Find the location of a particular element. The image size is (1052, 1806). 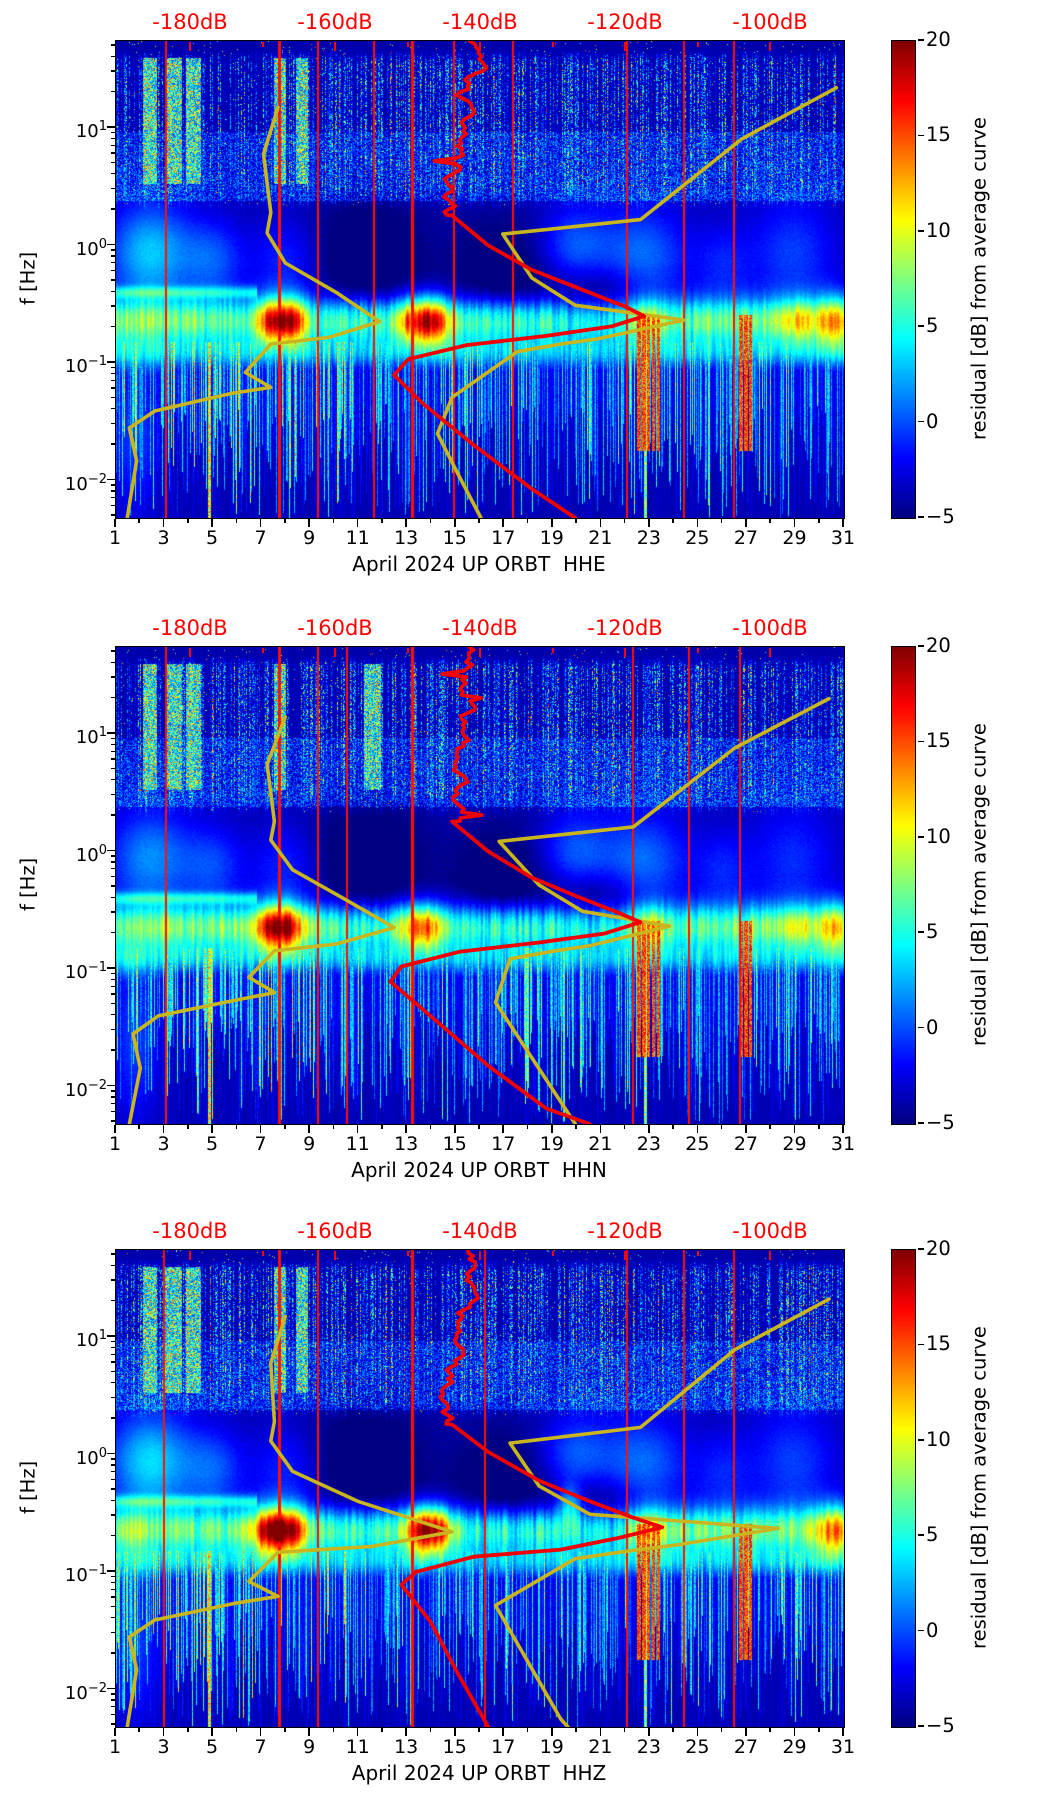

x-axis-tick-label: 31 is located at coordinates (843, 1144).